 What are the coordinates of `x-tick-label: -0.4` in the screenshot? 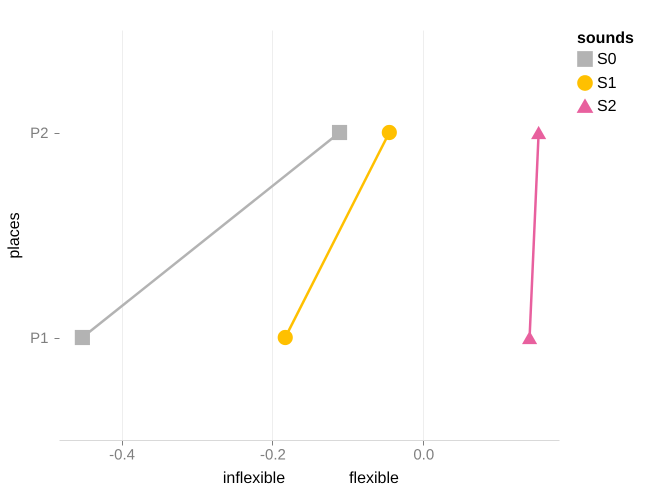 It's located at (122, 455).